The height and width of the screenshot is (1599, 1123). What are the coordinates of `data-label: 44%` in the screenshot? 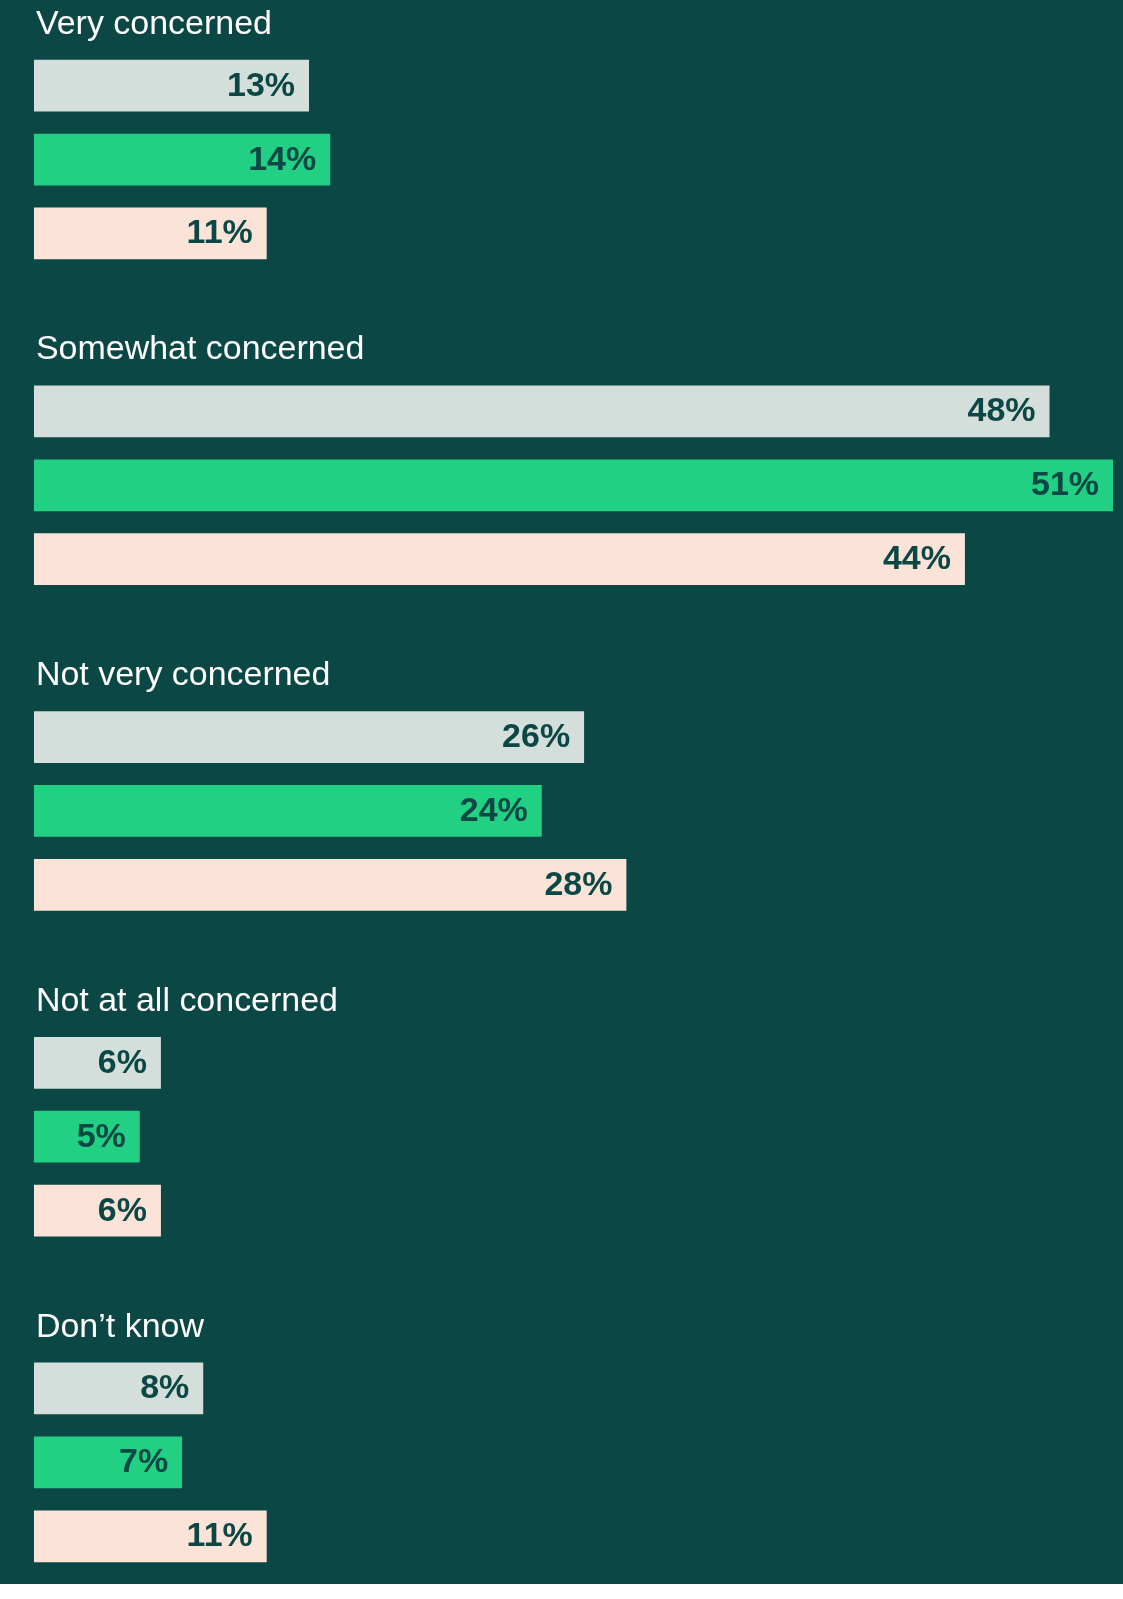 It's located at (916, 557).